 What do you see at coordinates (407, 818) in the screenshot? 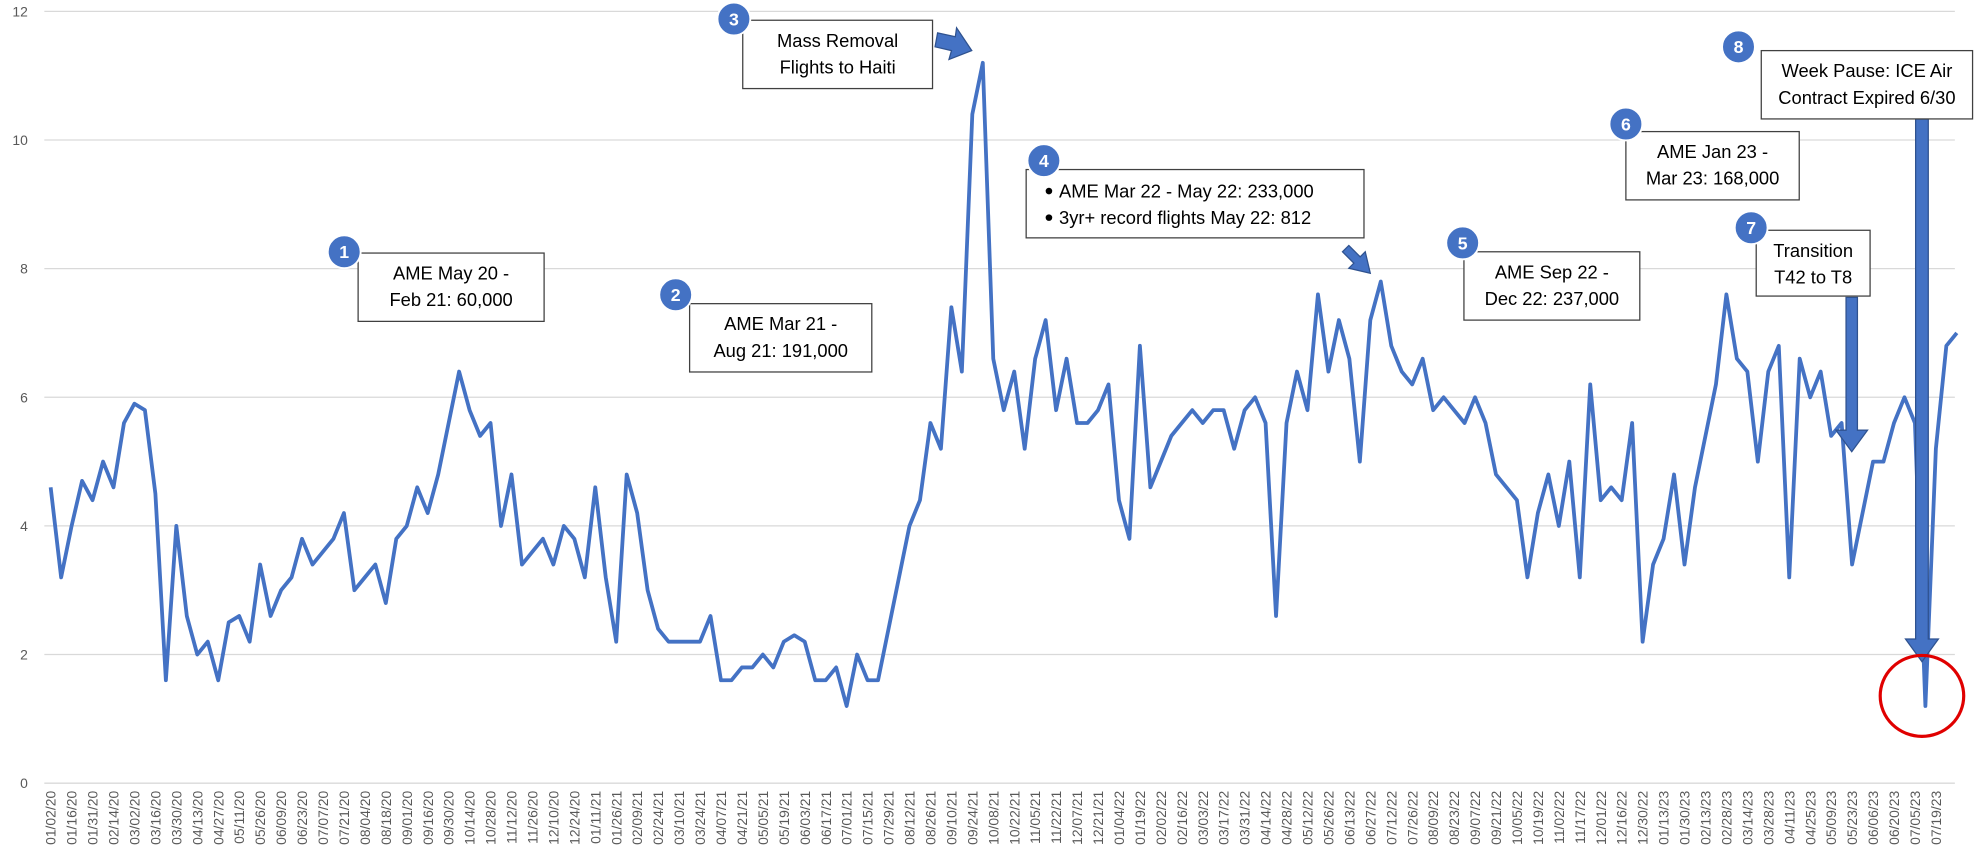
I see `x-tick-label: 09/01/20` at bounding box center [407, 818].